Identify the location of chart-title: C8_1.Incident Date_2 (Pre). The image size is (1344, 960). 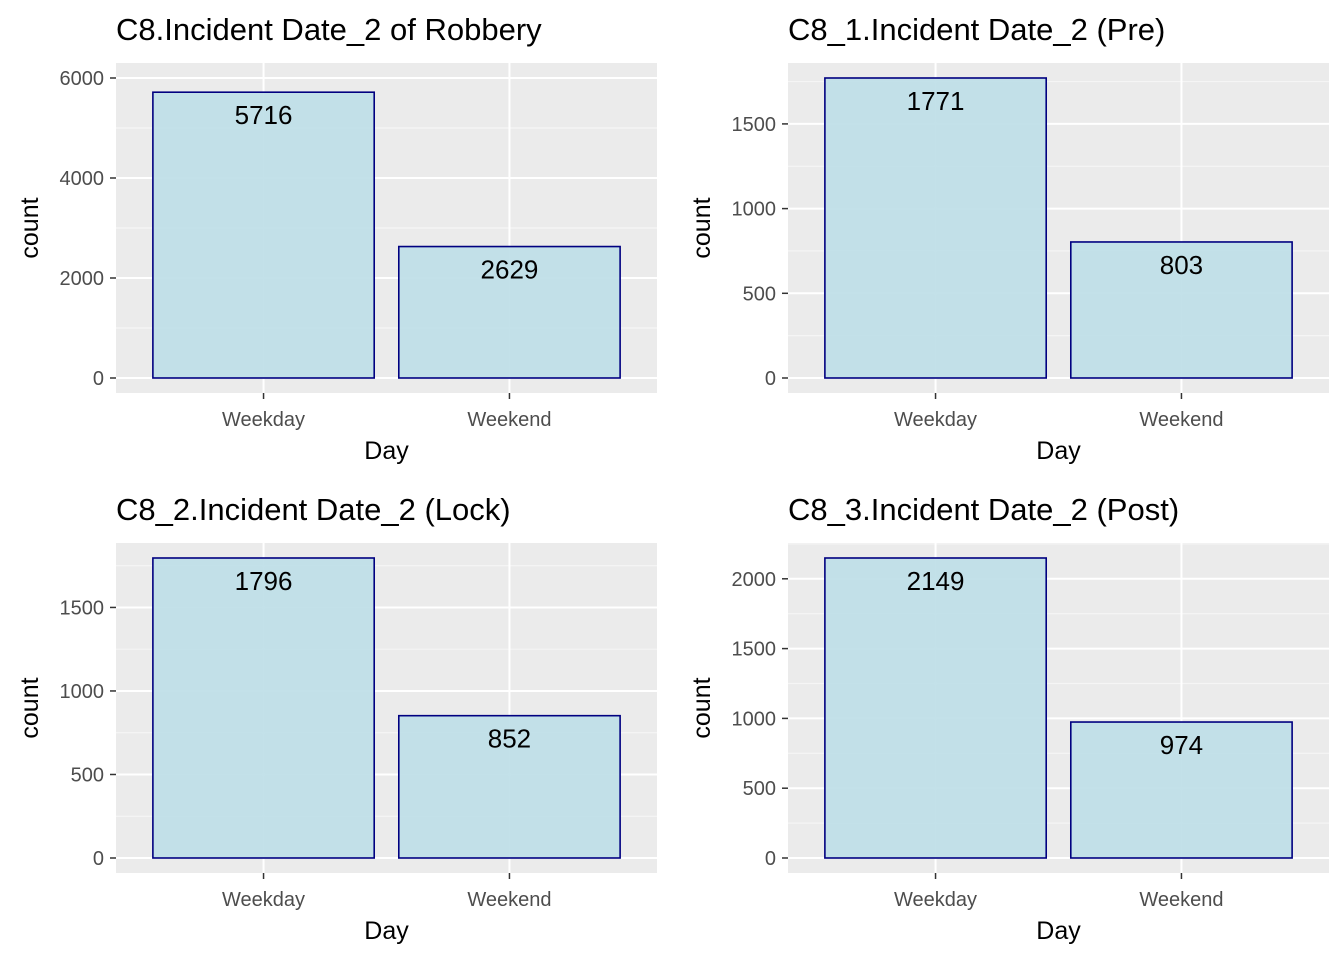
(976, 29).